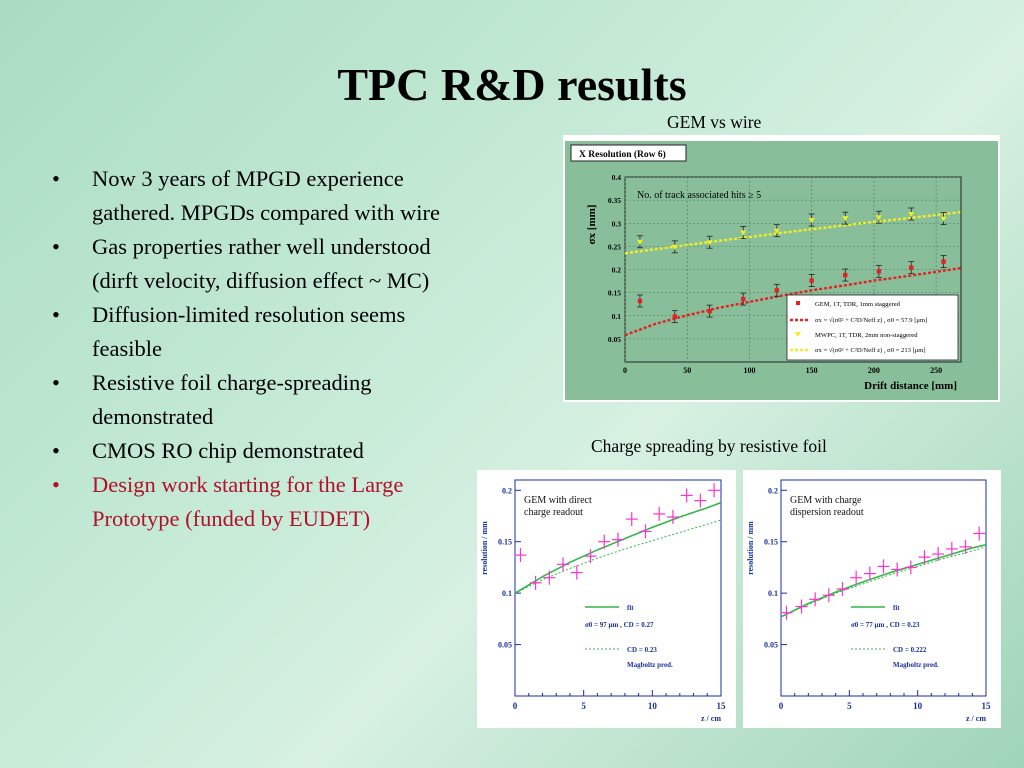 The width and height of the screenshot is (1024, 768). Describe the element at coordinates (910, 386) in the screenshot. I see `x-axis-label: Drift distance [mm]` at that location.